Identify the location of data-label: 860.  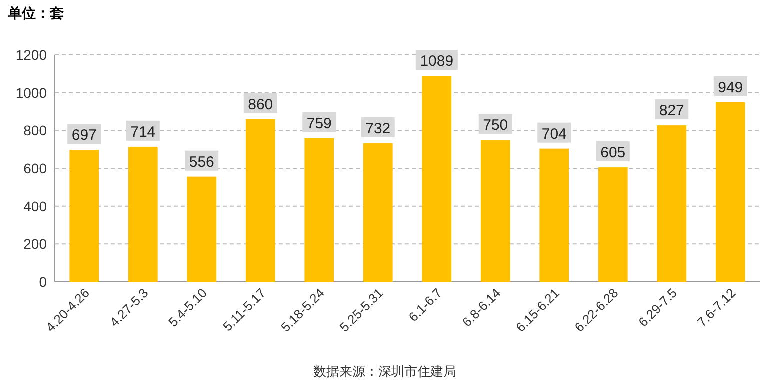
(261, 105).